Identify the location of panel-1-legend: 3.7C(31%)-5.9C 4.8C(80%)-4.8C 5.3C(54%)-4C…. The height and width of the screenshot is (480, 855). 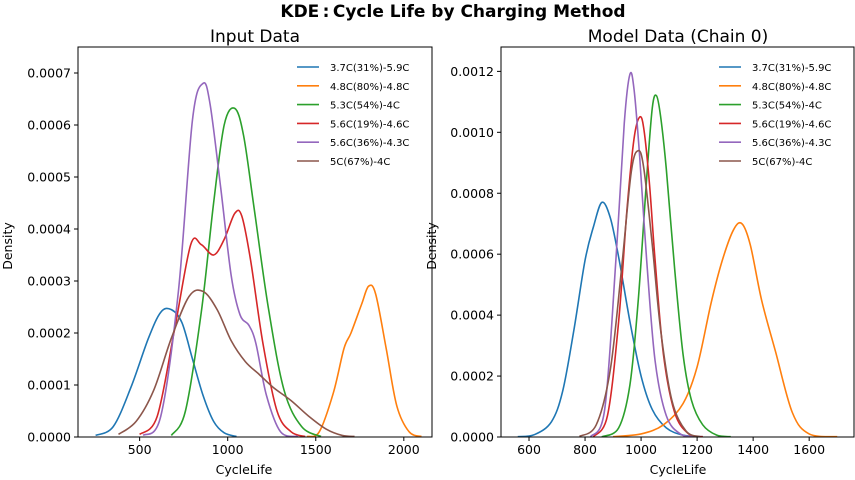
(775, 115).